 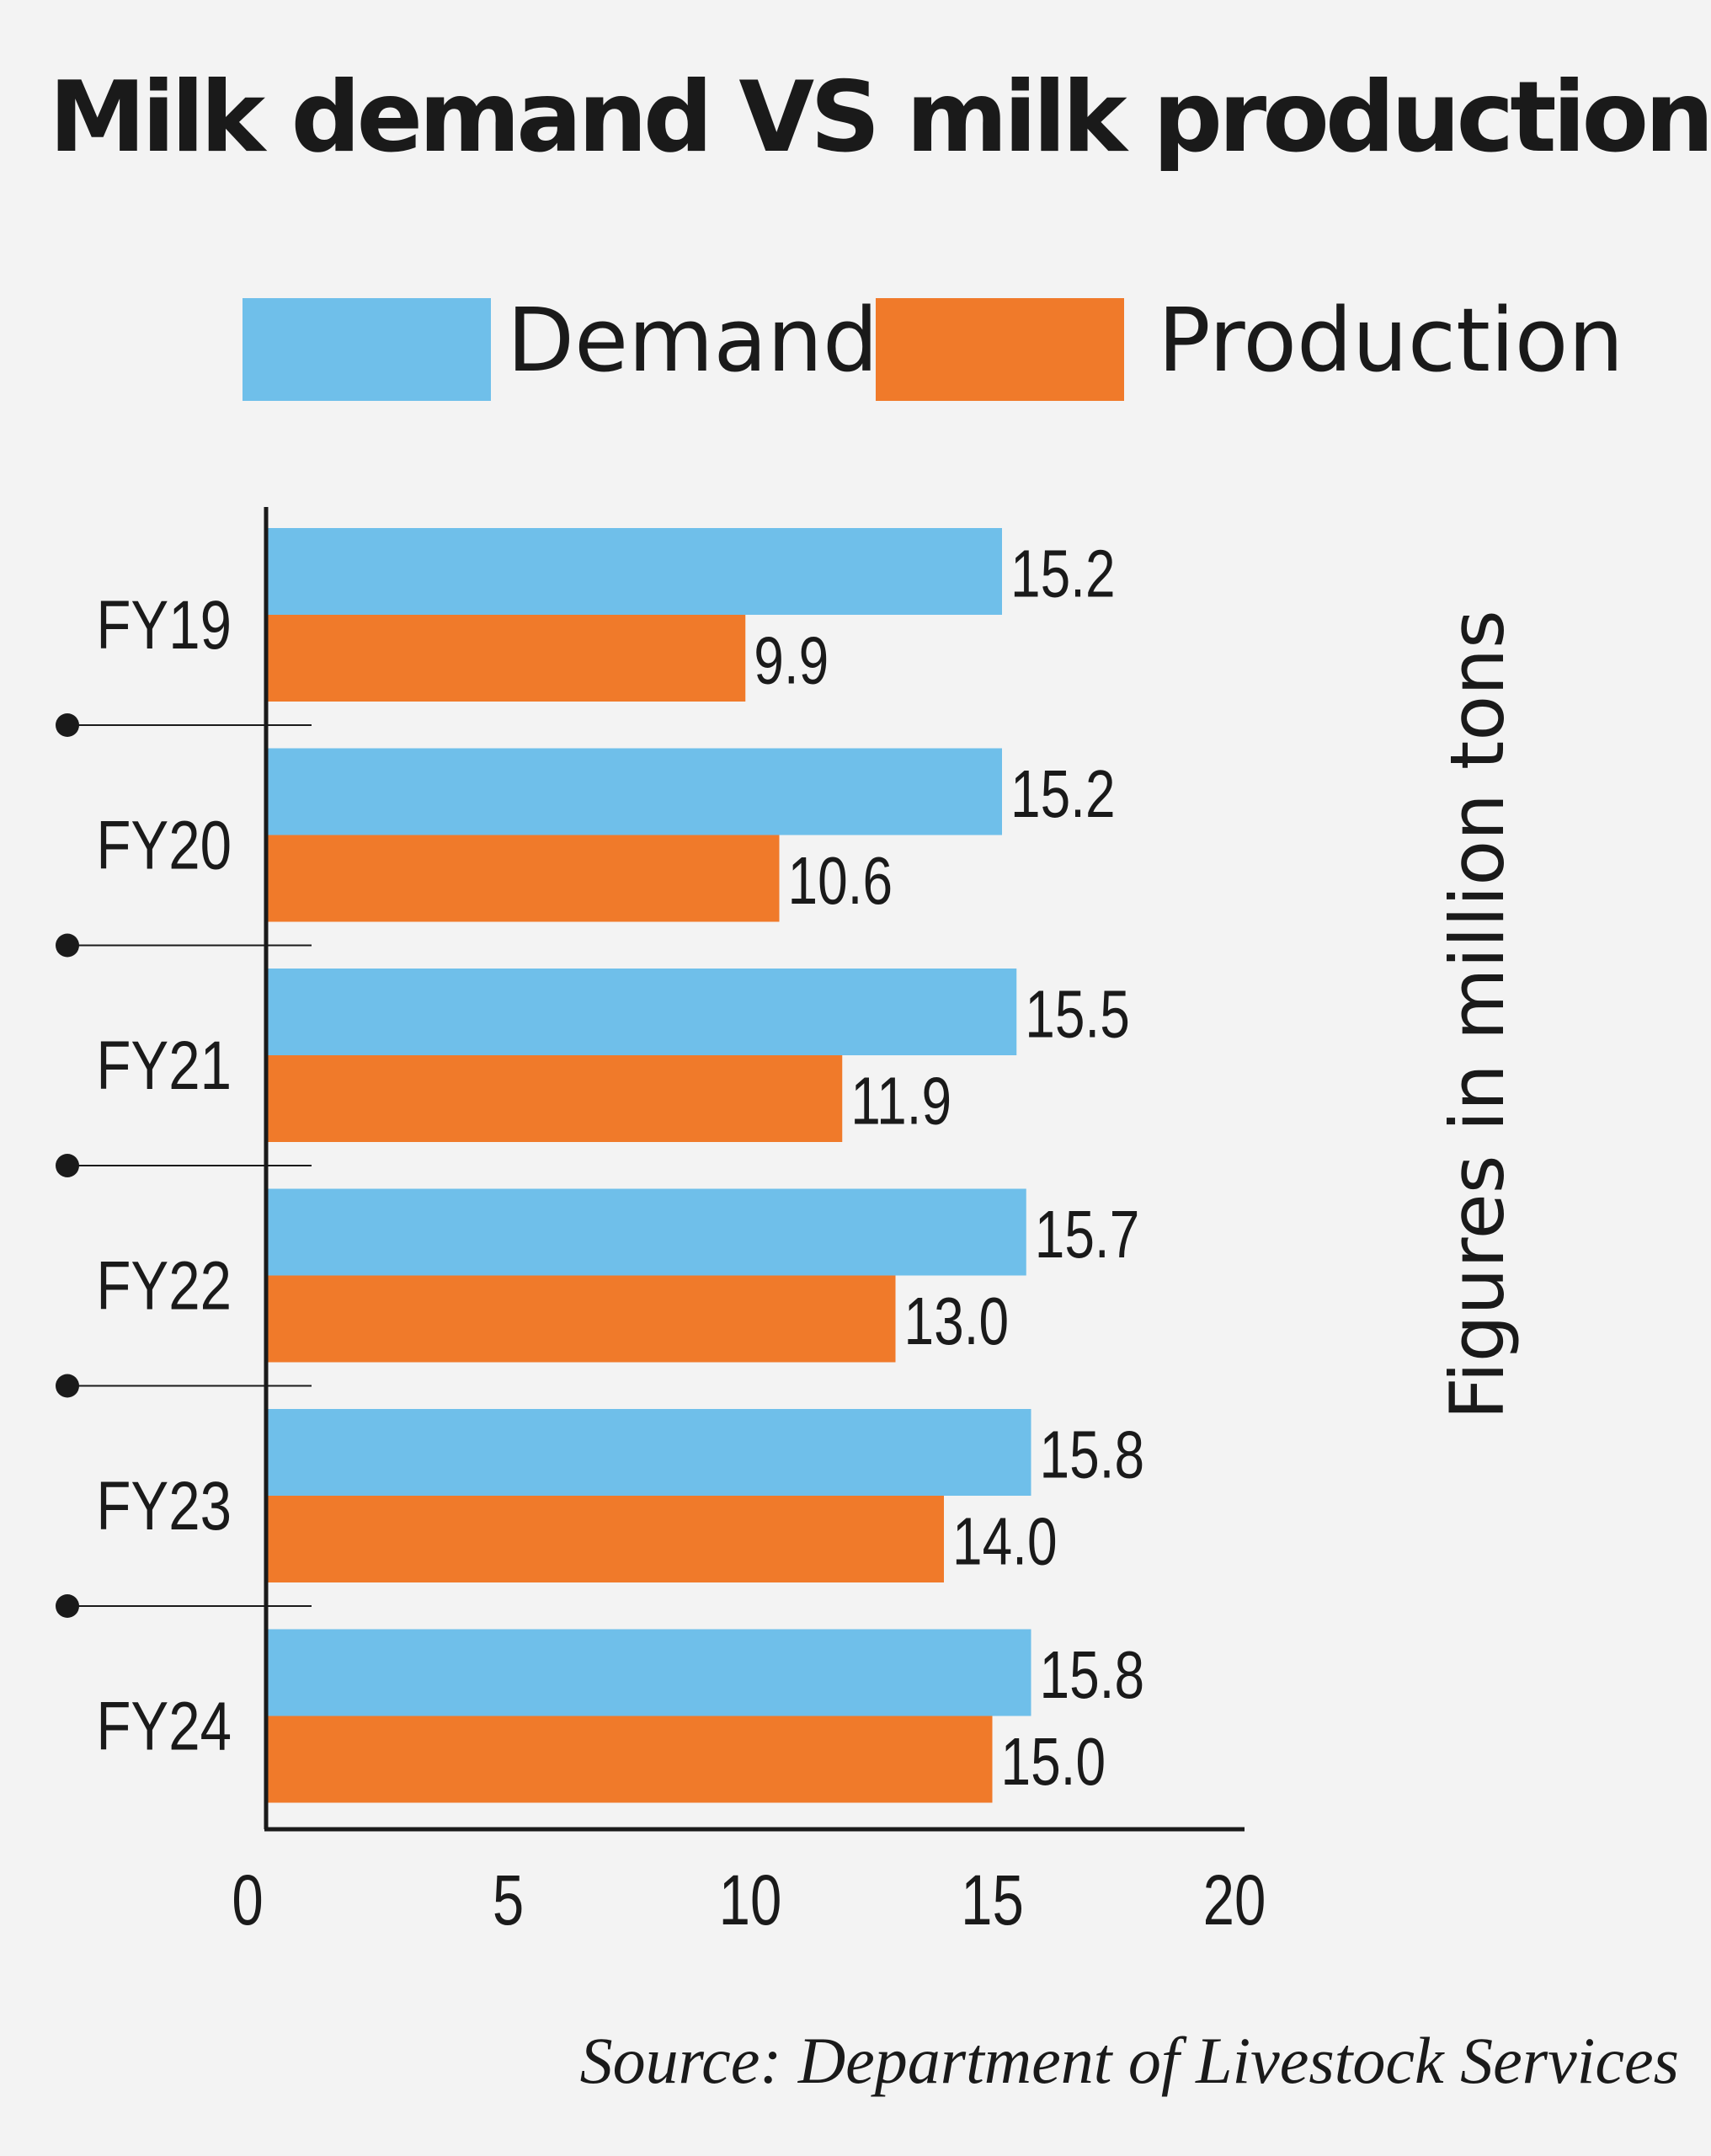 What do you see at coordinates (634, 571) in the screenshot?
I see `bar-demand-fy19` at bounding box center [634, 571].